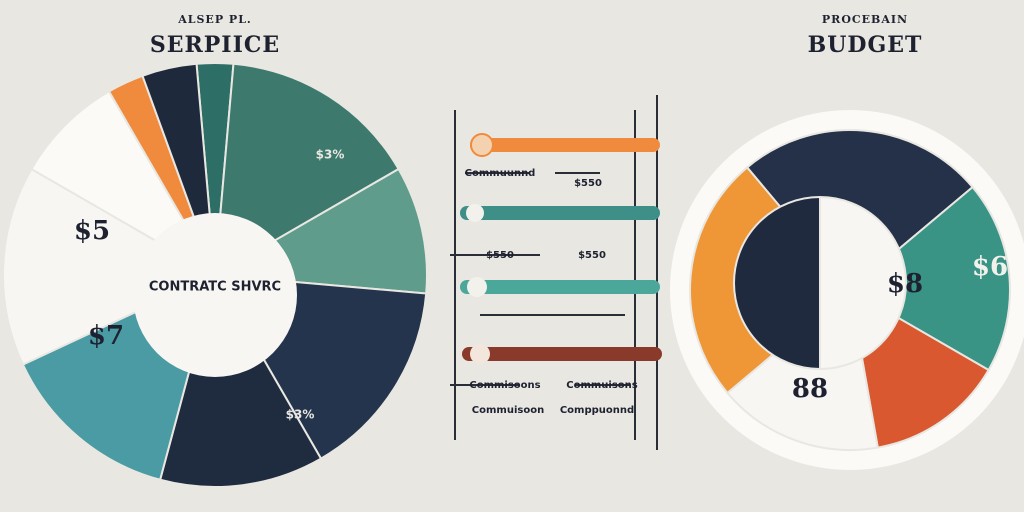  Describe the element at coordinates (215, 287) in the screenshot. I see `center-label: CONTRATC SHVRC` at that location.